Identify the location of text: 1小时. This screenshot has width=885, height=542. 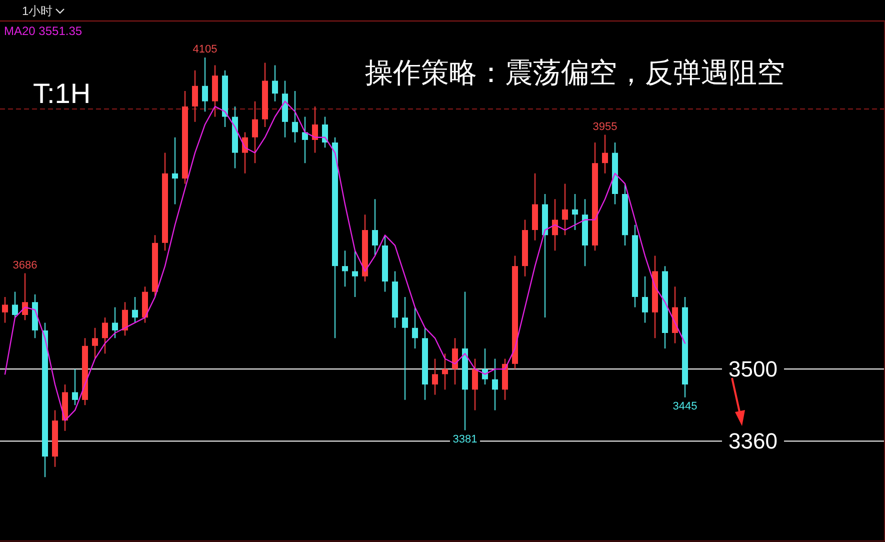
(37, 11).